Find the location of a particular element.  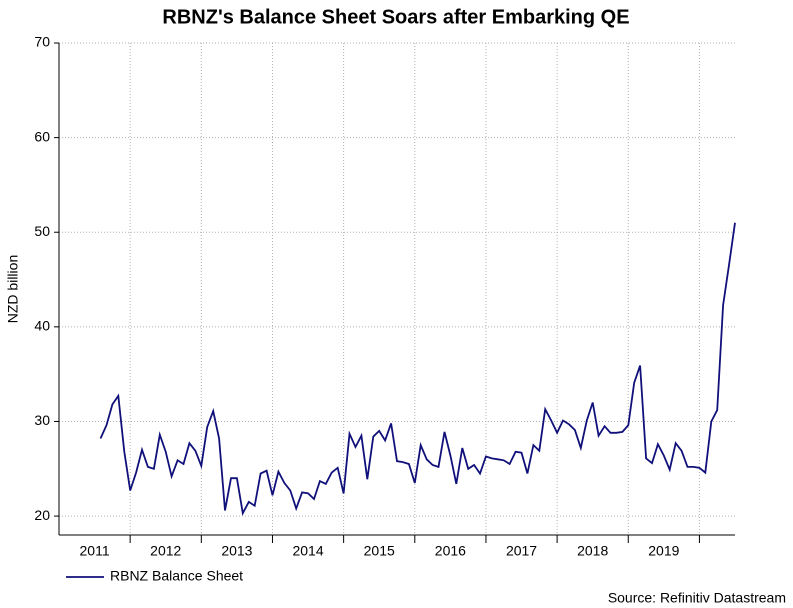

x-tick-label: 2014 is located at coordinates (307, 551).